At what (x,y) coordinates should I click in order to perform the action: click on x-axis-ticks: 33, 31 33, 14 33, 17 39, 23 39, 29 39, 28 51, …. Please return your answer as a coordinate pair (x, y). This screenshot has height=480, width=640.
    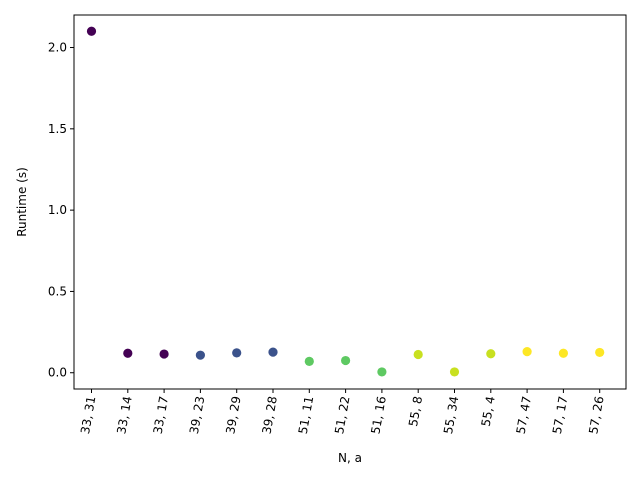
    Looking at the image, I should click on (342, 412).